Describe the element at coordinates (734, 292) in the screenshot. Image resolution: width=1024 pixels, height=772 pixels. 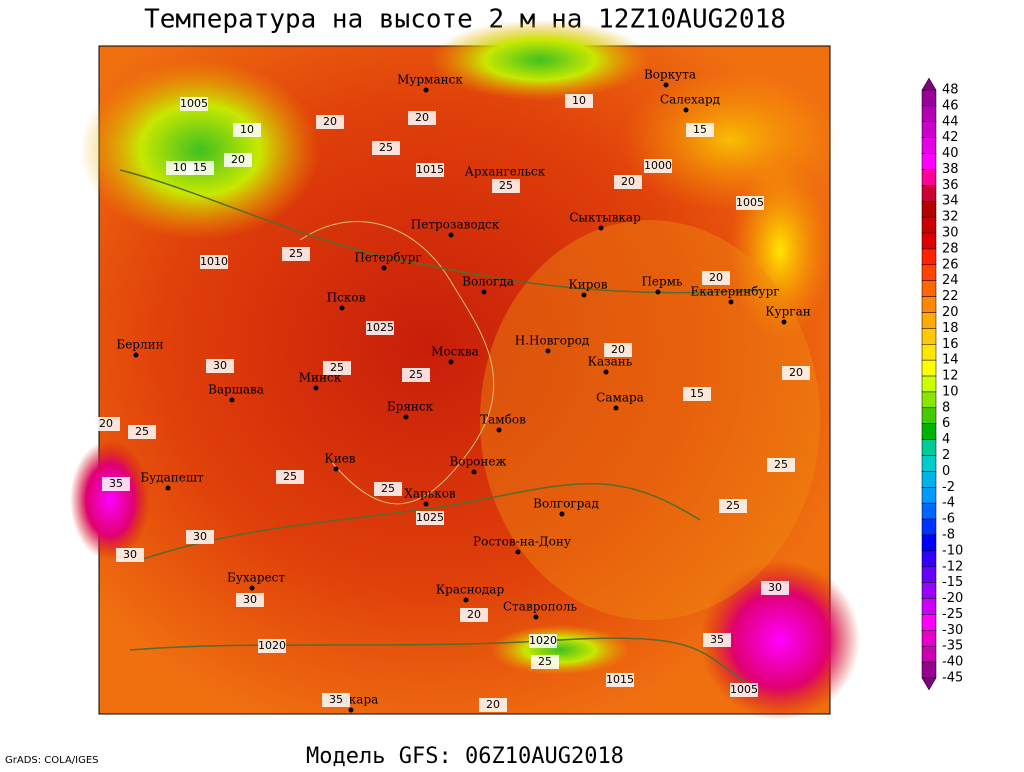
I see `city-label: Екатеринбург` at that location.